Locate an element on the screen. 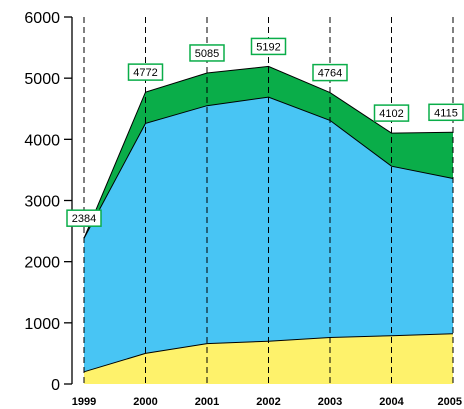 The height and width of the screenshot is (409, 464). x-tick-label: 2004 is located at coordinates (391, 402).